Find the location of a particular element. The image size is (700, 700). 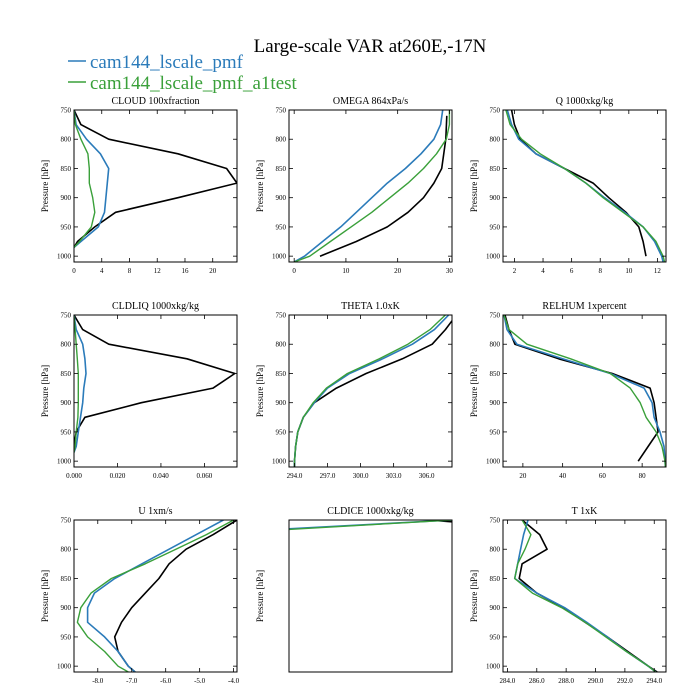

x-tick-label: 0.040 is located at coordinates (161, 476).